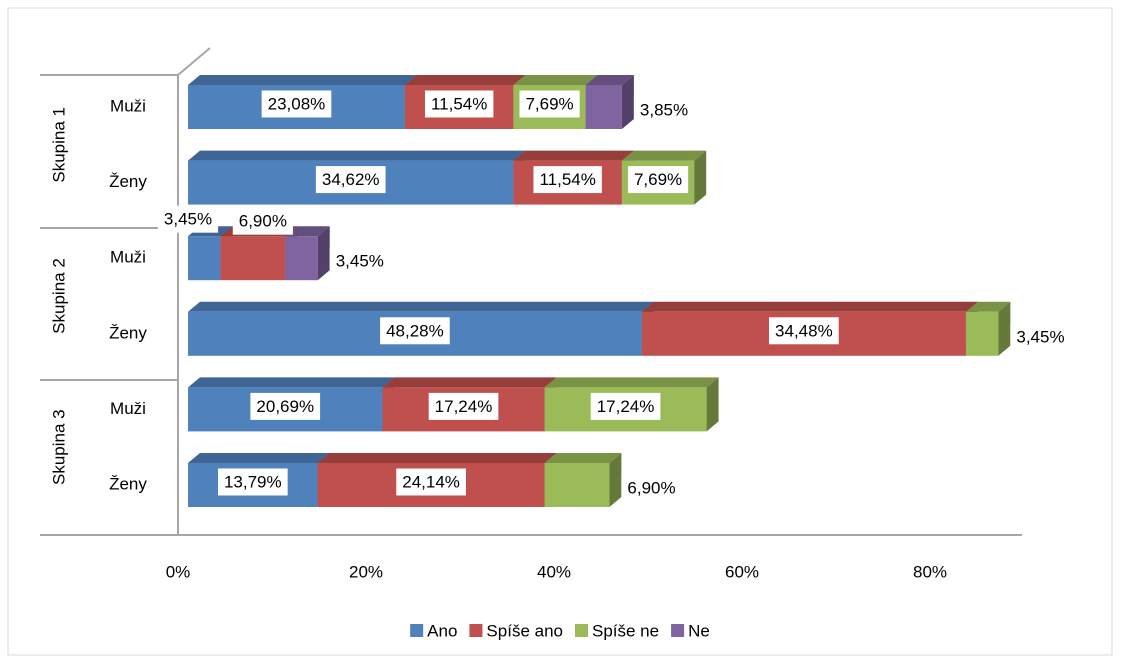 The height and width of the screenshot is (668, 1121). Describe the element at coordinates (366, 571) in the screenshot. I see `x-tick-label: 20%` at that location.